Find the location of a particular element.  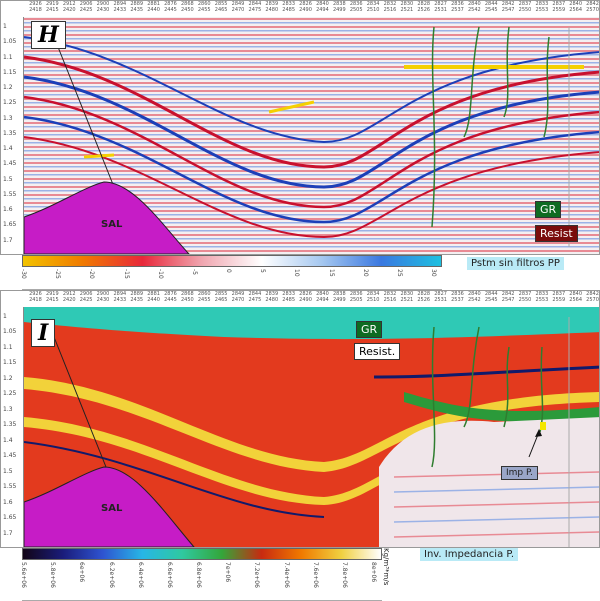

colorbar-tick: 20 is located at coordinates (365, 273).